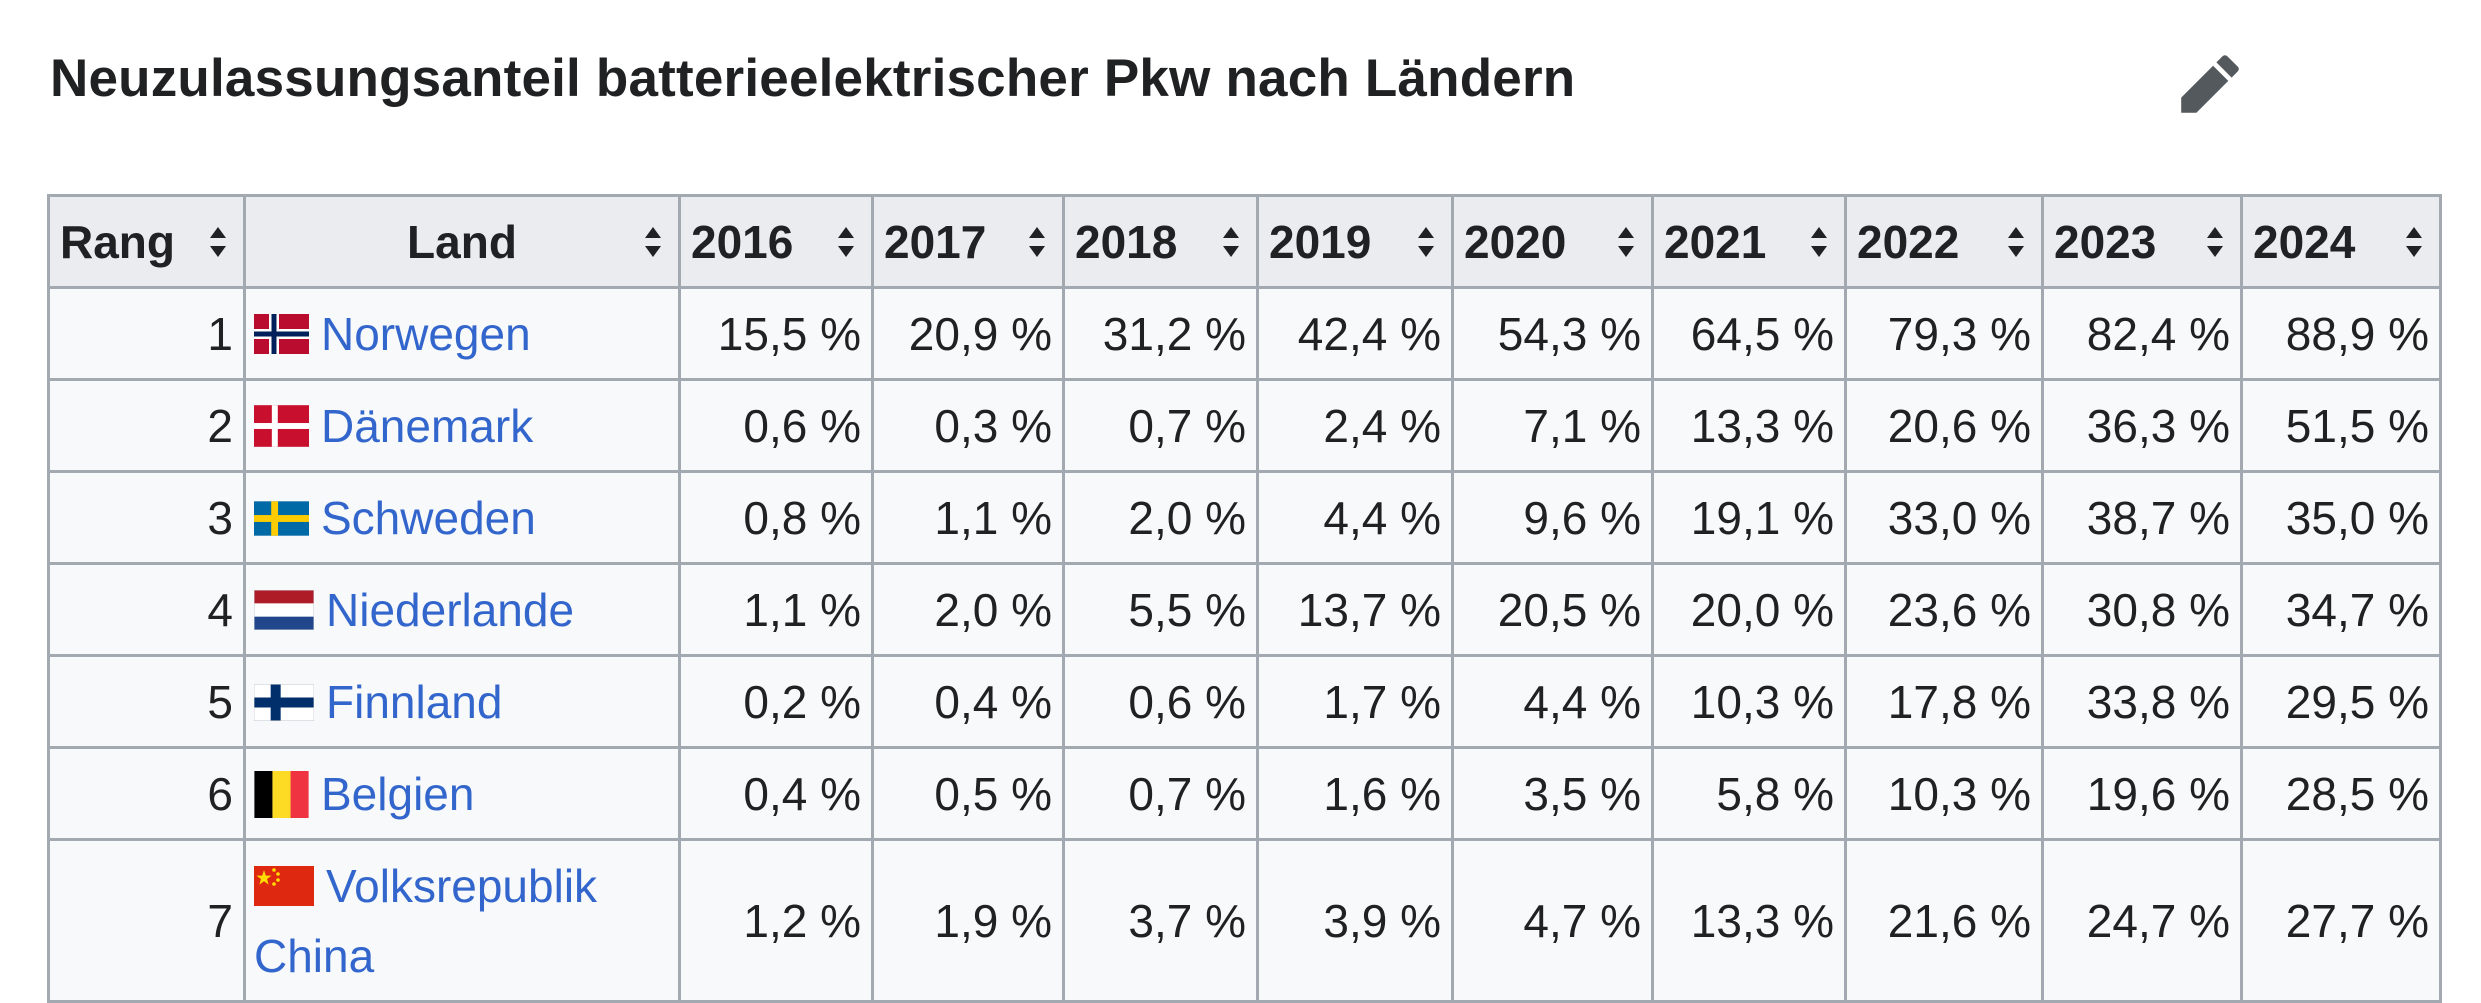 This screenshot has height=1003, width=2481. What do you see at coordinates (742, 241) in the screenshot?
I see `column-header-label: 2016` at bounding box center [742, 241].